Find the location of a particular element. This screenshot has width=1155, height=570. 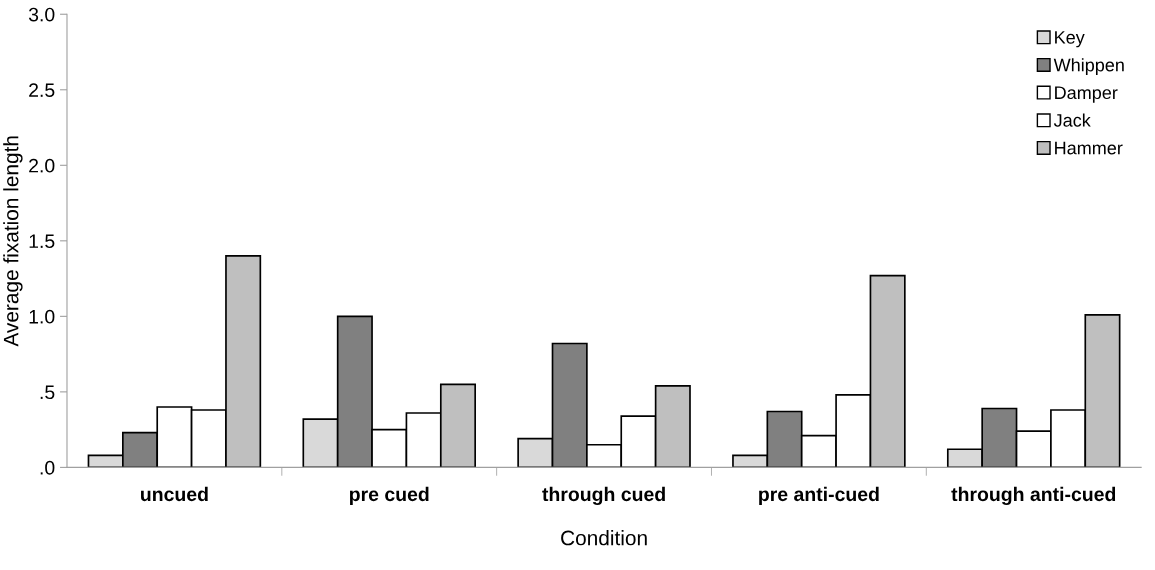

y-tick-label: .5 is located at coordinates (47, 392).